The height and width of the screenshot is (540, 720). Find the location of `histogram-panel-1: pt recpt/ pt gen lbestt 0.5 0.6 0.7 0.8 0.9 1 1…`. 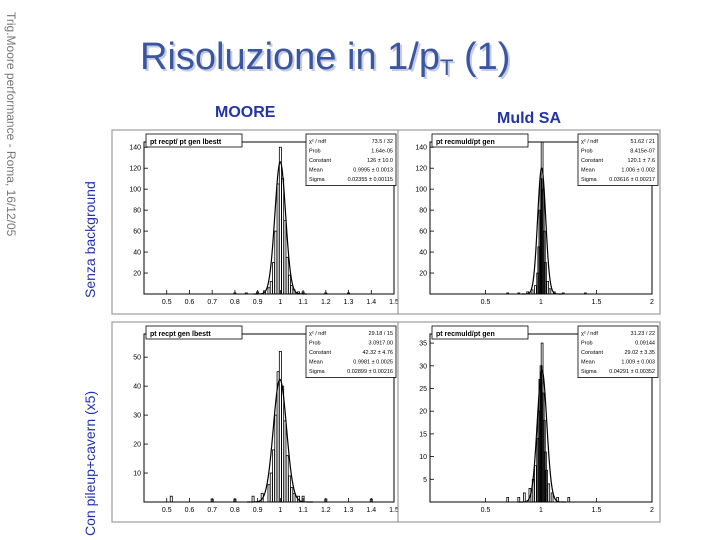

histogram-panel-1: pt recpt/ pt gen lbestt 0.5 0.6 0.7 0.8 0.9 1 1… is located at coordinates (255, 222).